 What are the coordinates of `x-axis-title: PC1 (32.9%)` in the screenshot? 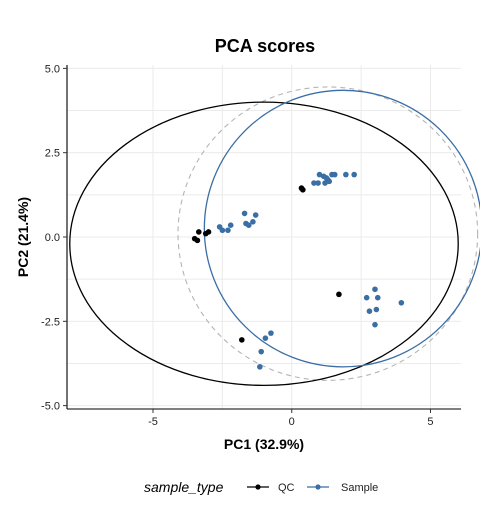 It's located at (264, 444).